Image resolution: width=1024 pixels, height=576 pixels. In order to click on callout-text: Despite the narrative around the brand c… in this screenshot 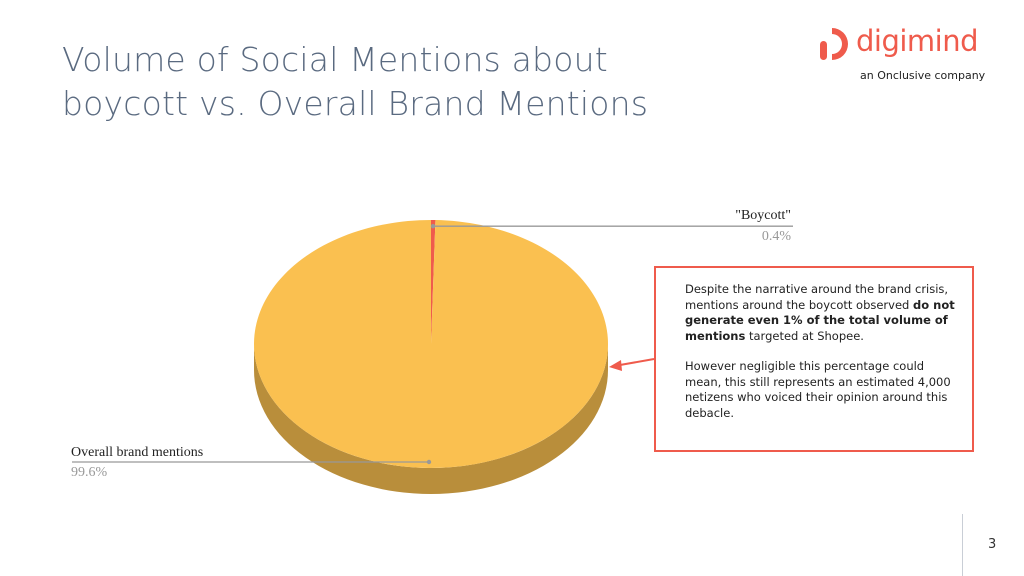, I will do `click(821, 359)`.